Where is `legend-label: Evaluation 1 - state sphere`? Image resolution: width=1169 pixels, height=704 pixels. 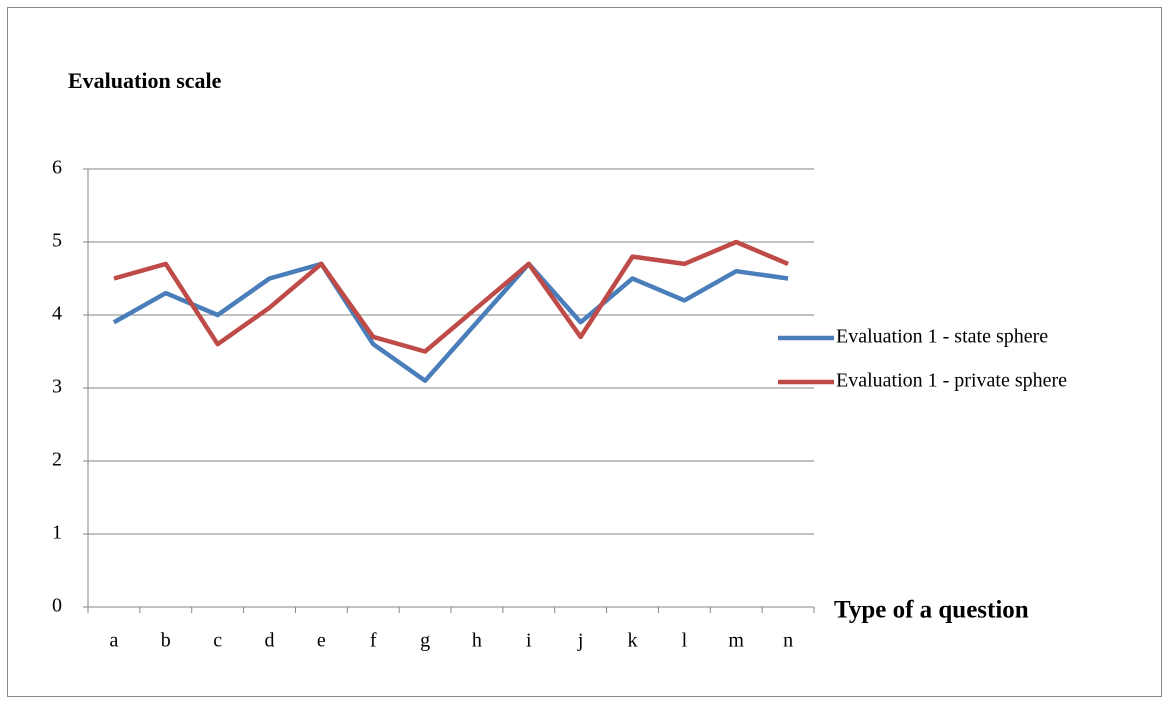 legend-label: Evaluation 1 - state sphere is located at coordinates (942, 337).